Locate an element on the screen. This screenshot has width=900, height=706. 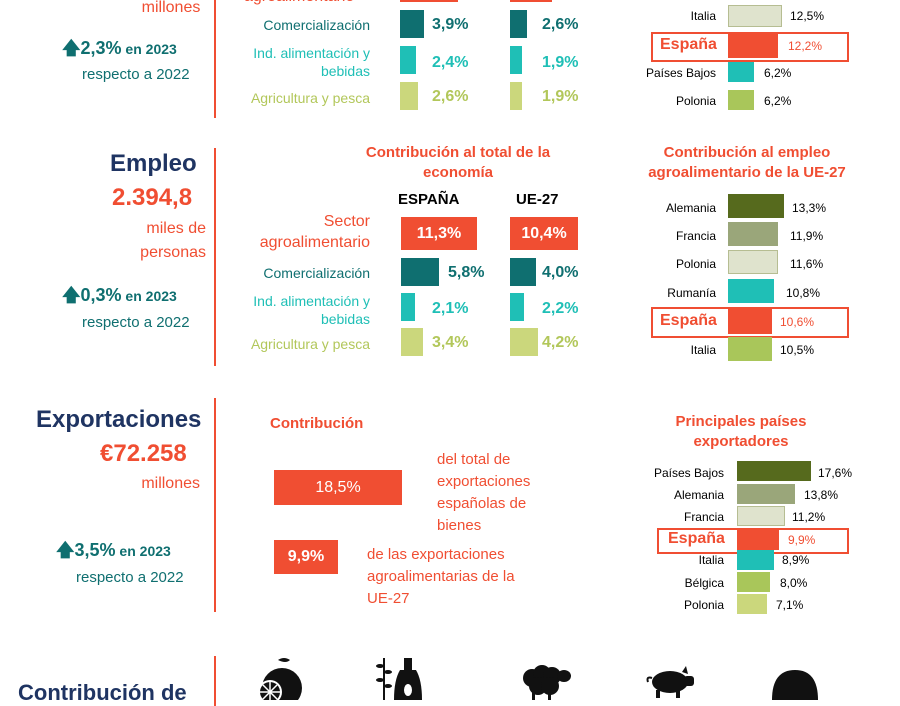
top-sector-es-box is located at coordinates (429, 1).